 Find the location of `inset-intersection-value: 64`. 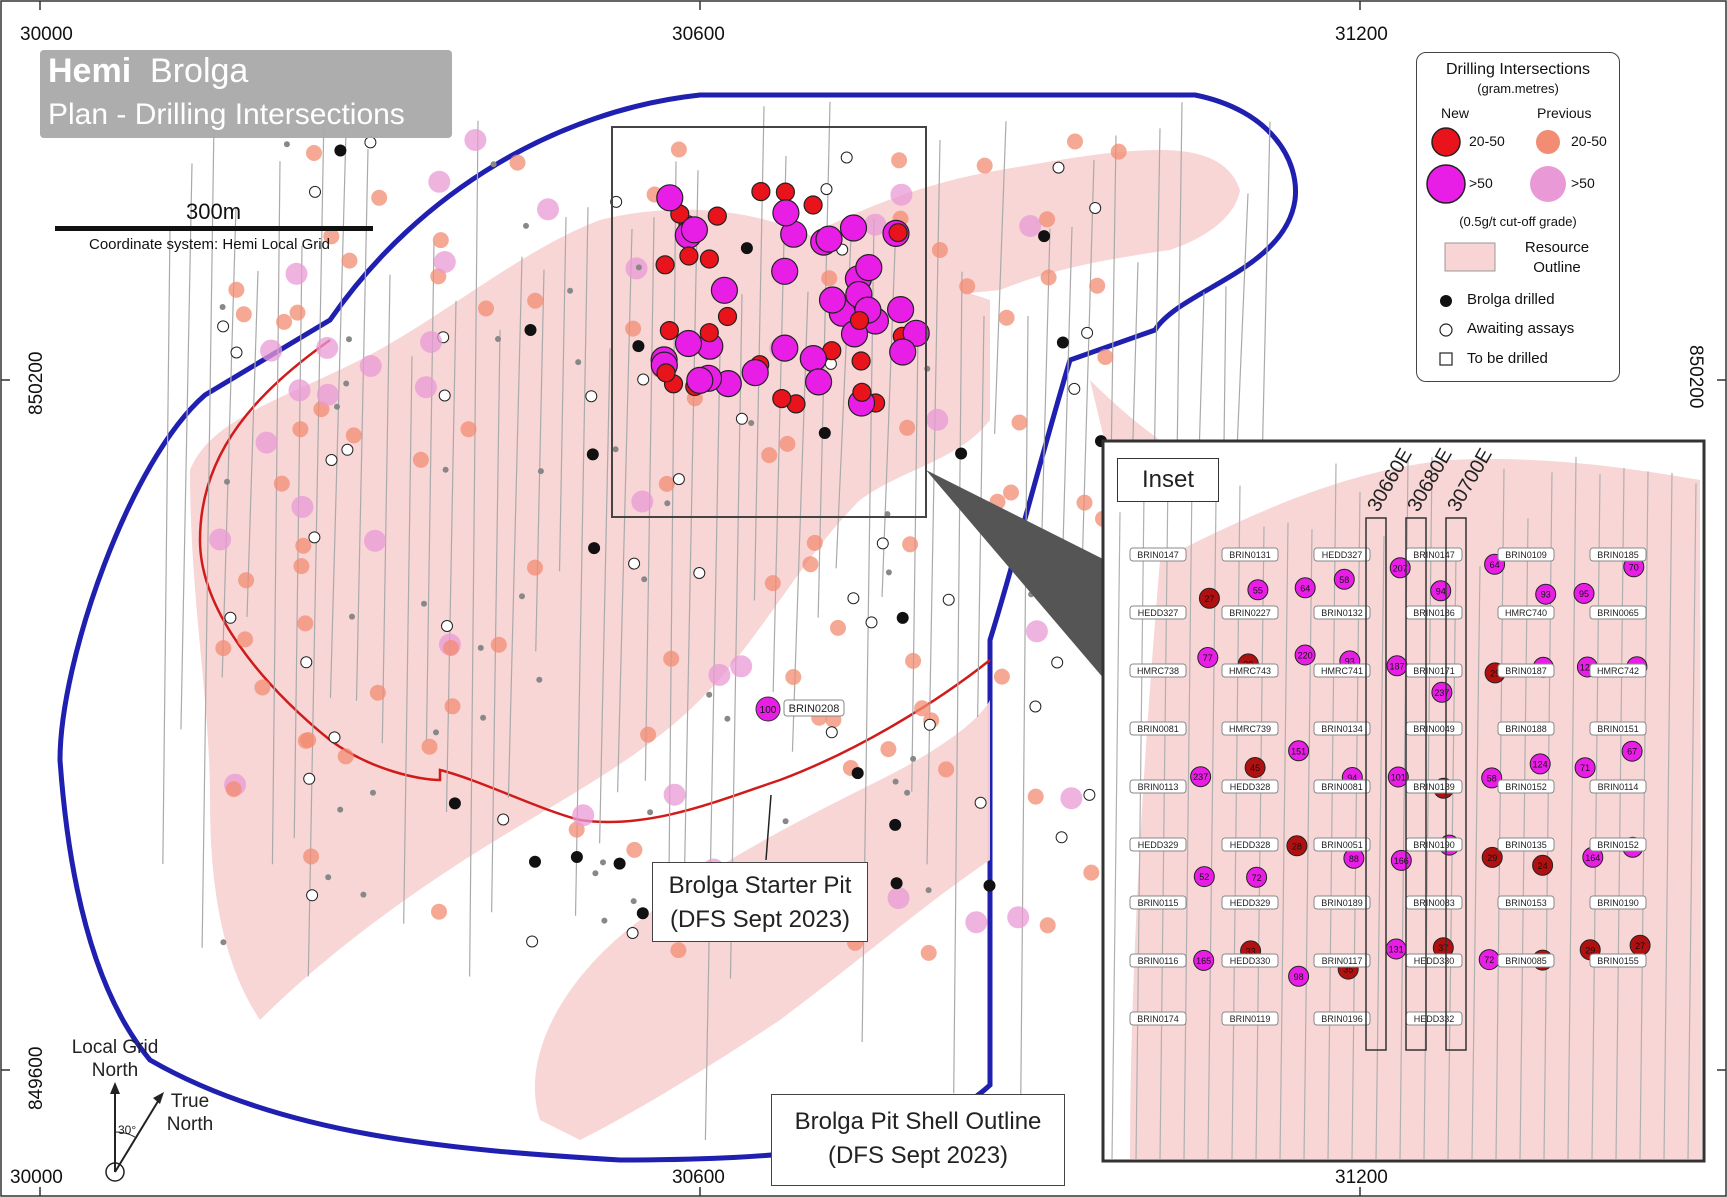

inset-intersection-value: 64 is located at coordinates (1495, 565).